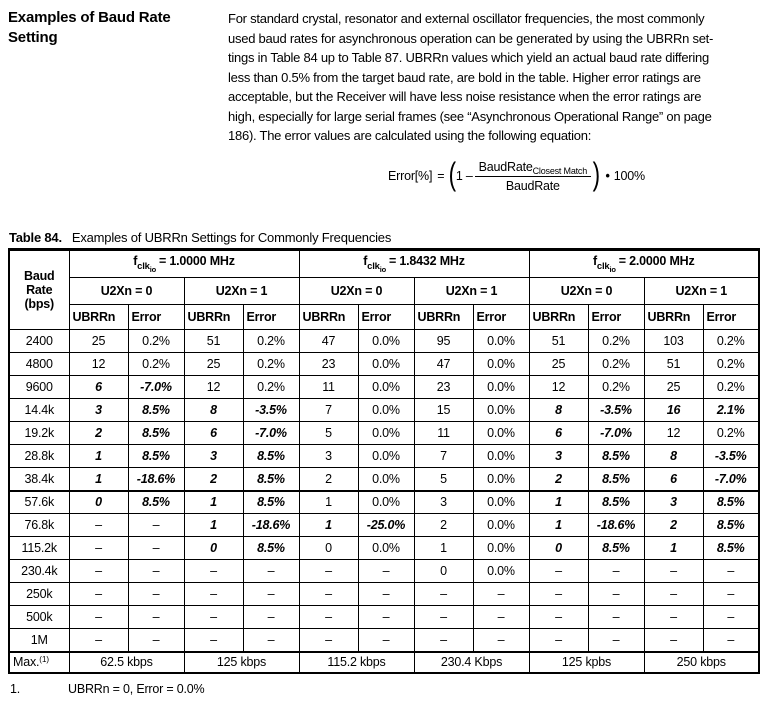 The width and height of the screenshot is (772, 710). I want to click on open-paren: (, so click(452, 174).